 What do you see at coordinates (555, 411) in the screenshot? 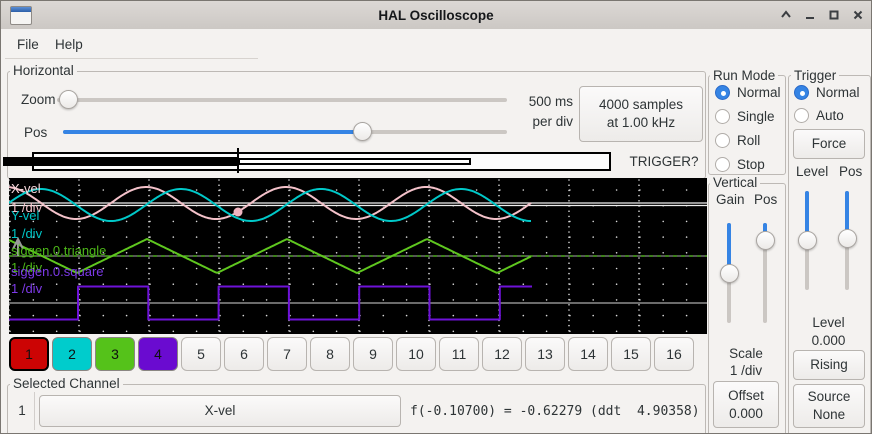
I see `channel-readout: f(-0.10700) = -0.62279 (ddt 4.90358)` at bounding box center [555, 411].